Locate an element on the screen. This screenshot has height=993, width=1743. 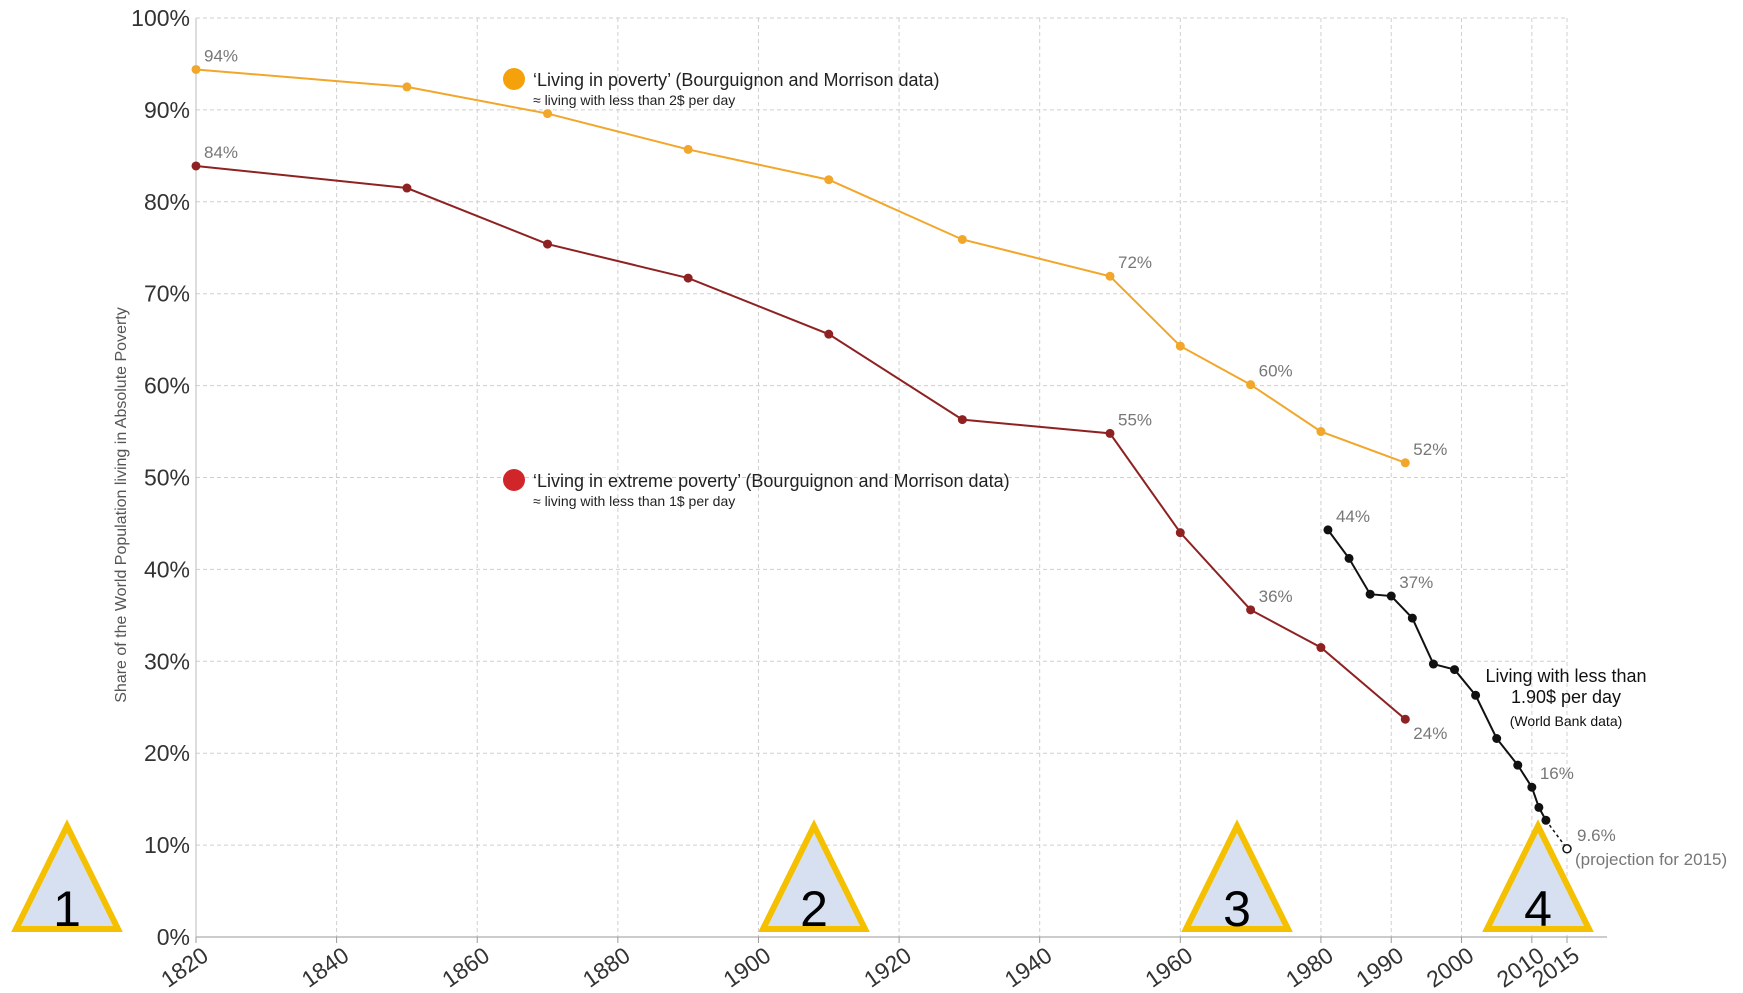
data-label: 72% is located at coordinates (1135, 262).